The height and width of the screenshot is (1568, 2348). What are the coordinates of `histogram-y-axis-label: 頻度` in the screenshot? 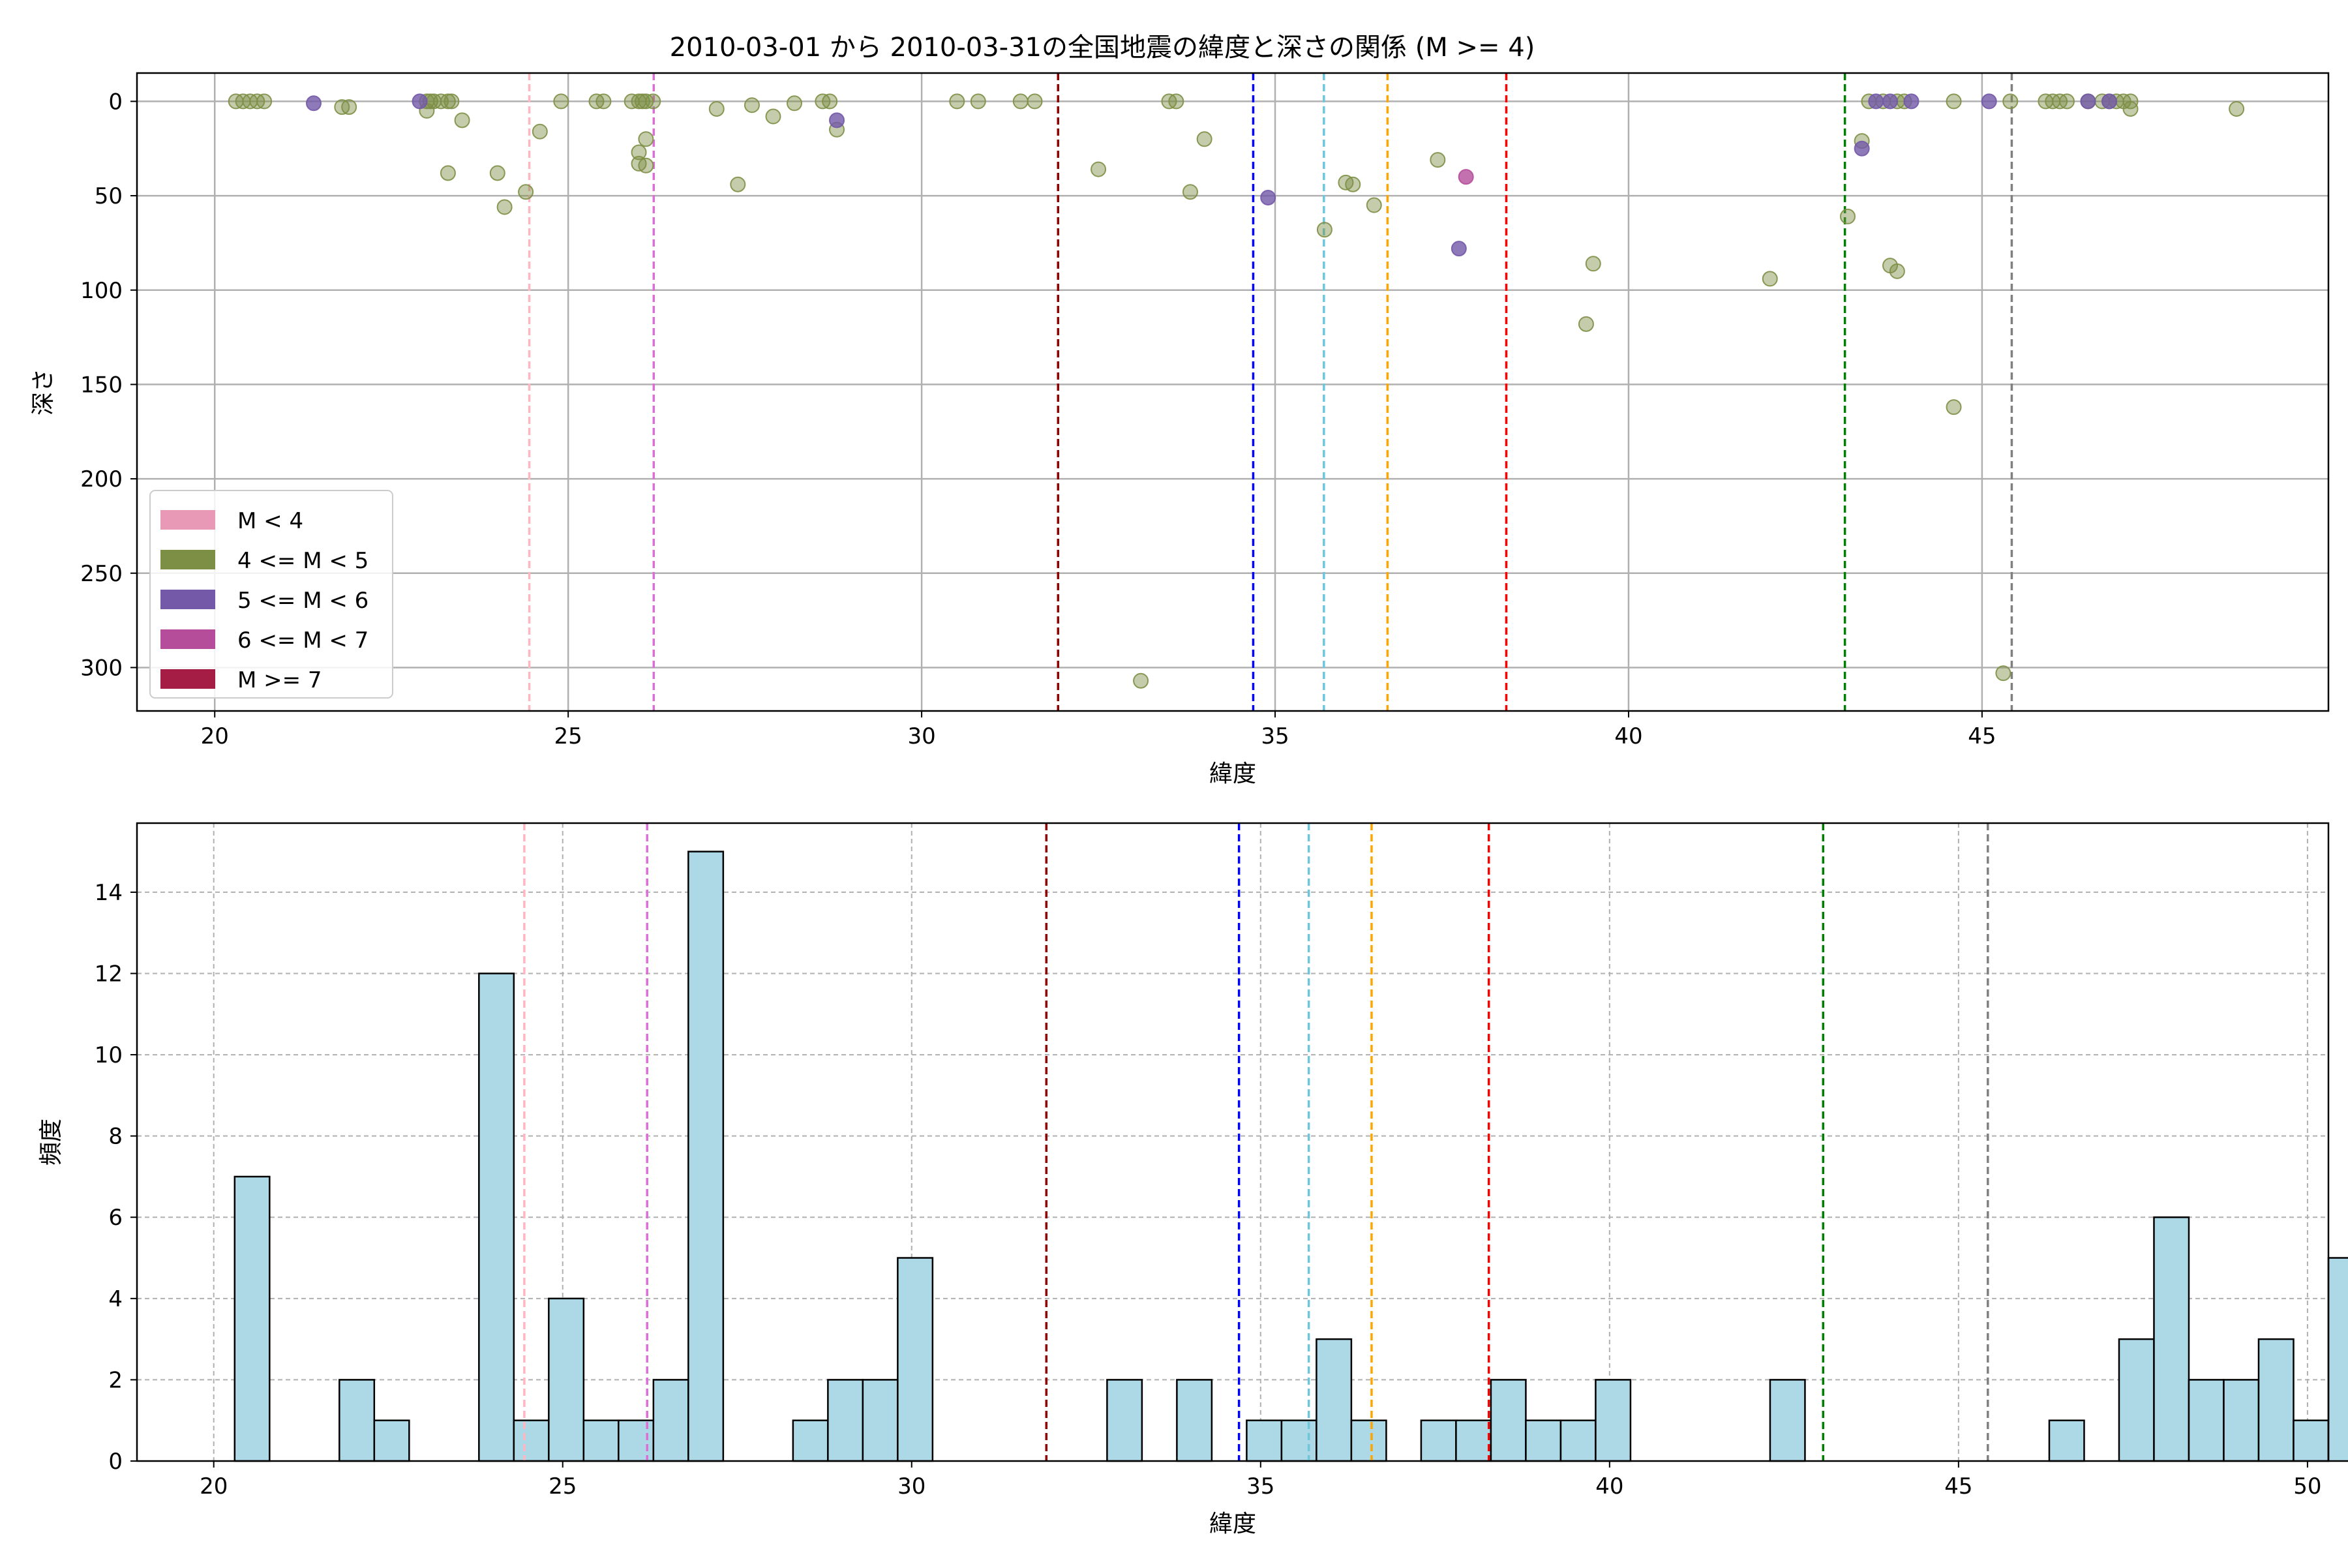 It's located at (52, 1142).